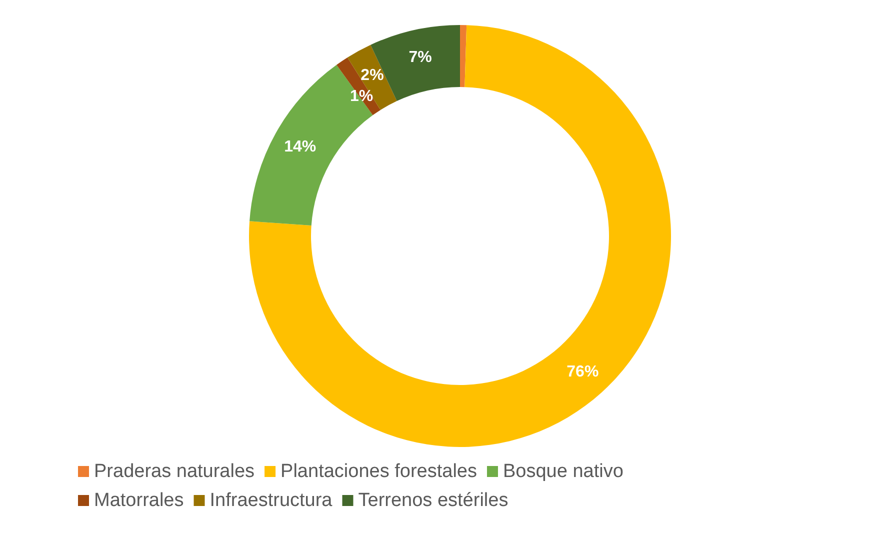  I want to click on data-label: 14%, so click(300, 147).